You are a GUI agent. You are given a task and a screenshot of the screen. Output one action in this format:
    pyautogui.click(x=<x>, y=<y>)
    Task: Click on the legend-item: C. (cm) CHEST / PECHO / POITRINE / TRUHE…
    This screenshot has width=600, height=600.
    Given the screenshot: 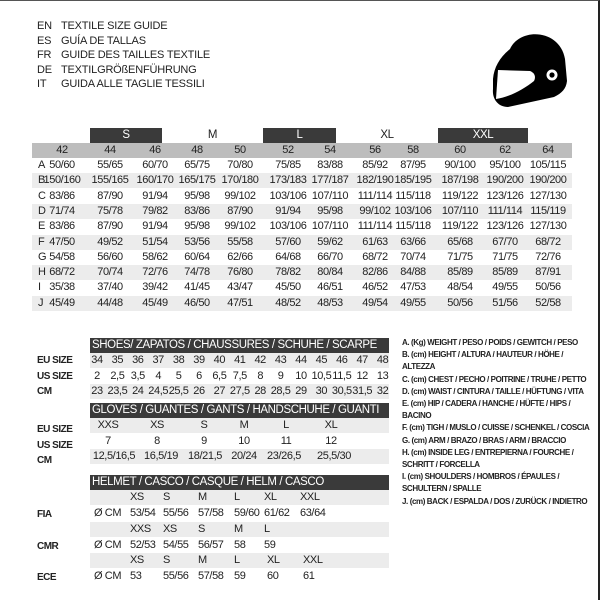 What is the action you would take?
    pyautogui.click(x=494, y=379)
    